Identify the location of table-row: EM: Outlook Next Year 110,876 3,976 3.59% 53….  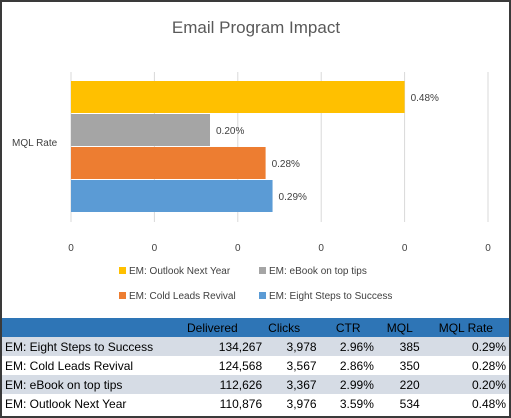
(255, 403).